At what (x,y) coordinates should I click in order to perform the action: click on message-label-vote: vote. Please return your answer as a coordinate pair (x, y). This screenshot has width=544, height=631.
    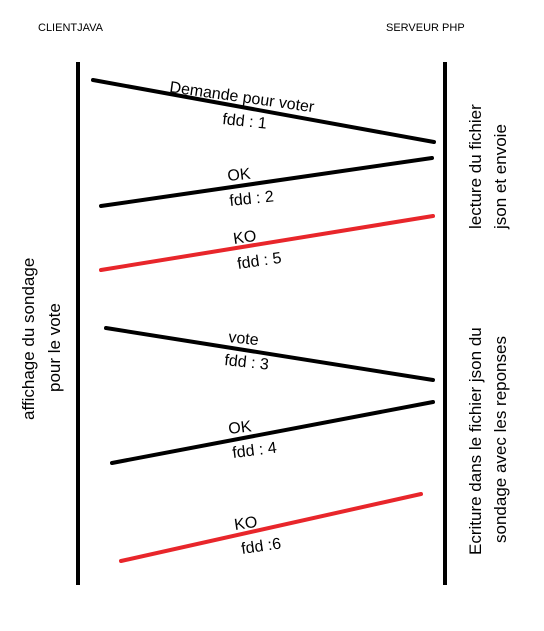
    Looking at the image, I should click on (244, 339).